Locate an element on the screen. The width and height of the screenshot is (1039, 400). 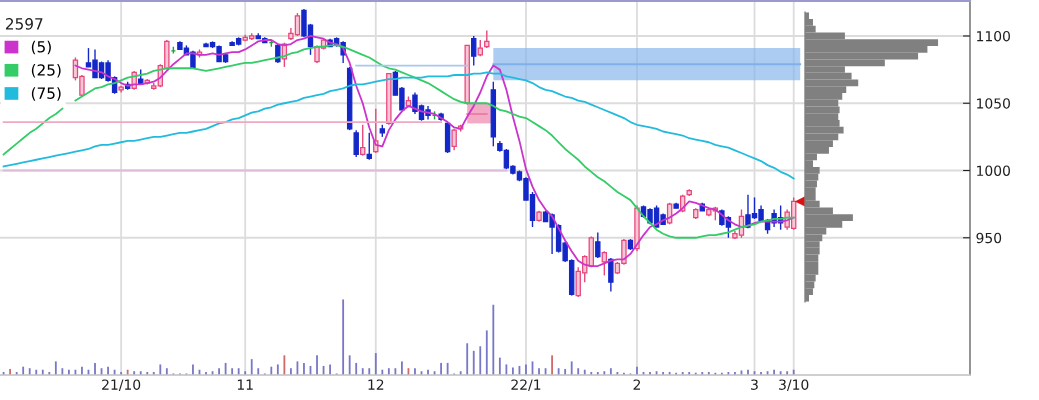
x-tick-label: 22/1 is located at coordinates (526, 385).